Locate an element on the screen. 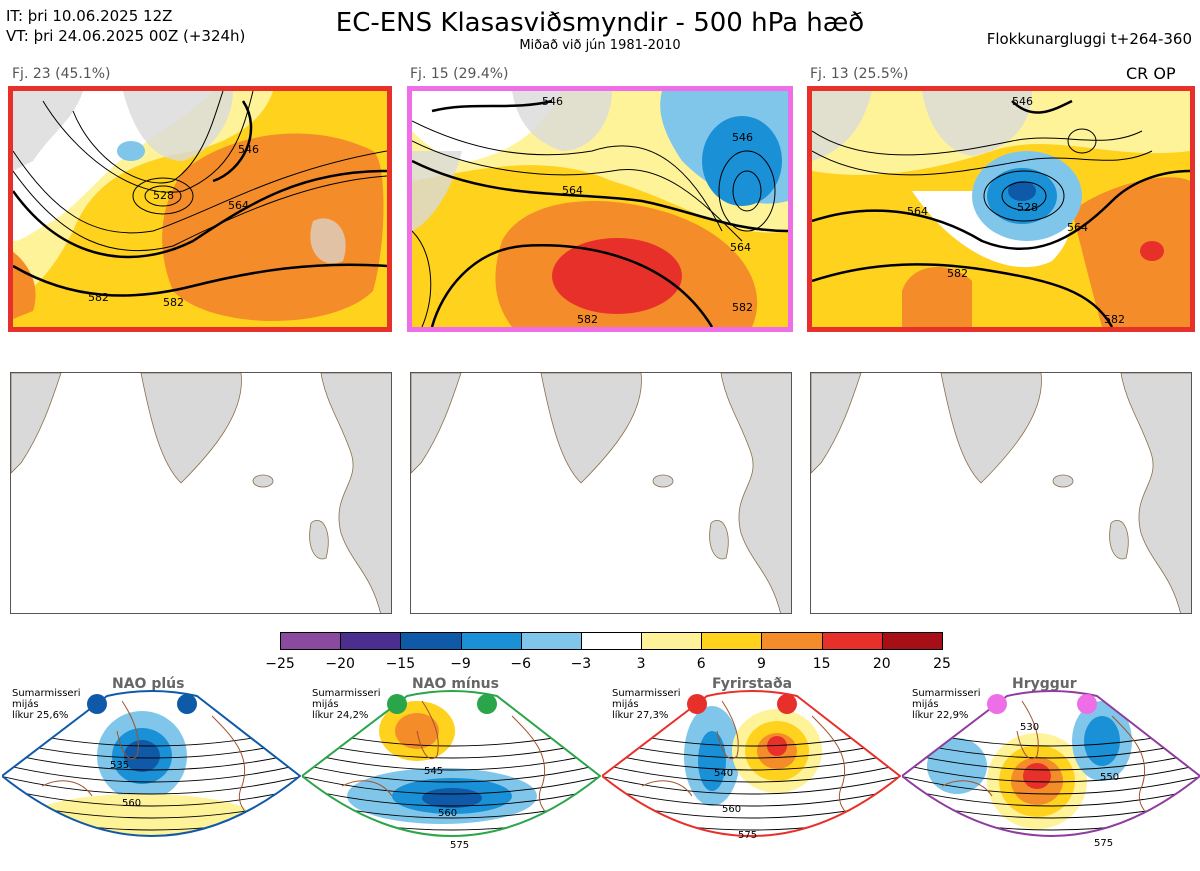  regime-note-line: líkur 27,3% is located at coordinates (640, 715).